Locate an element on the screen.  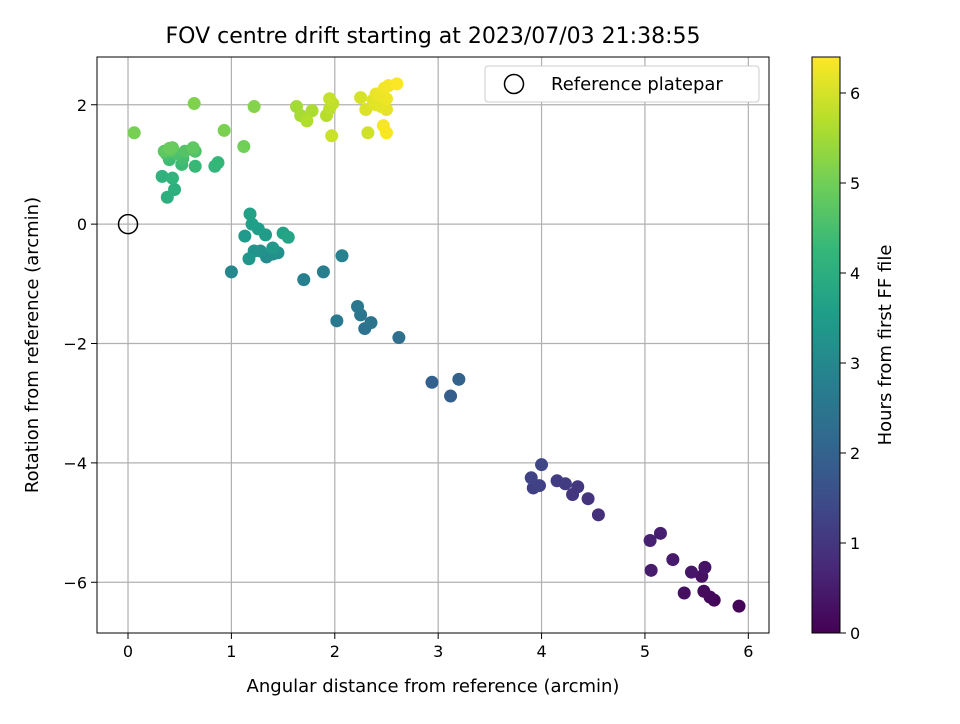
x-axis-label: Angular distance from reference (arcmin) is located at coordinates (433, 686).